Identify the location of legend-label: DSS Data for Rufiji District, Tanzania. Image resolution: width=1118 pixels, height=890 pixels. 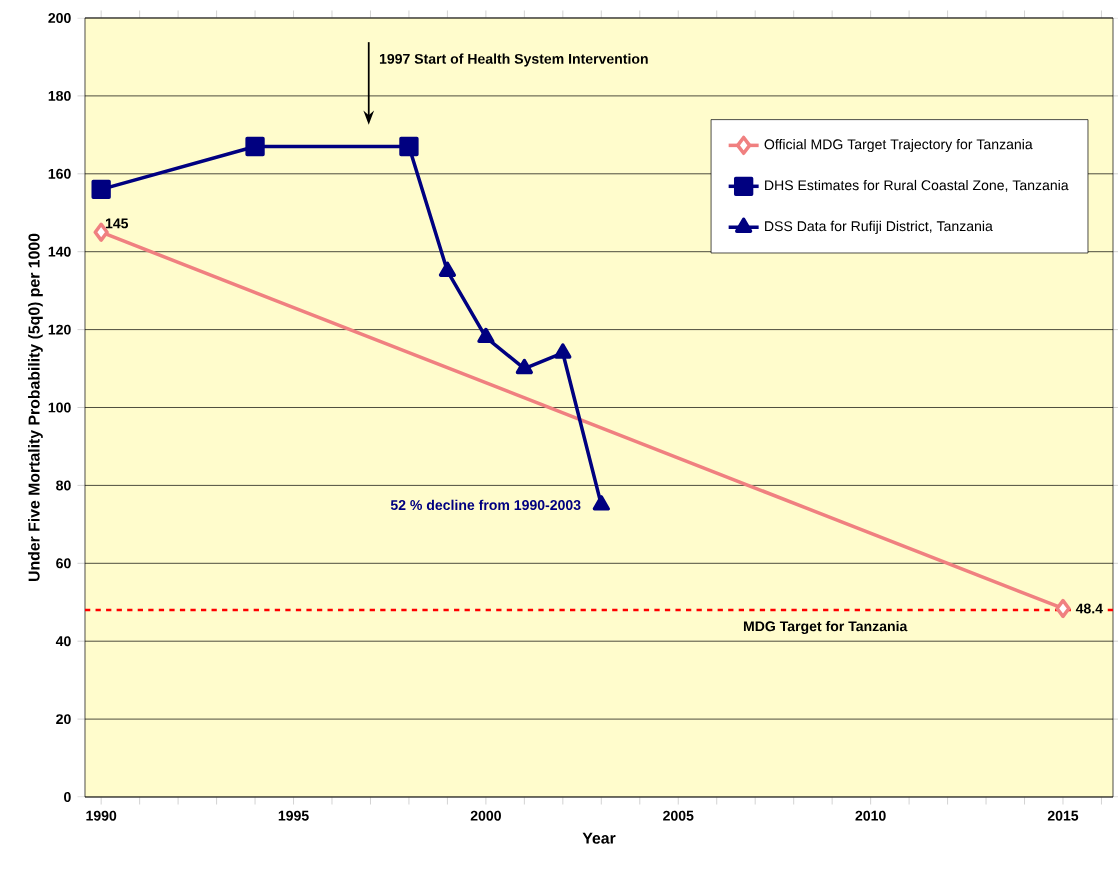
(879, 227).